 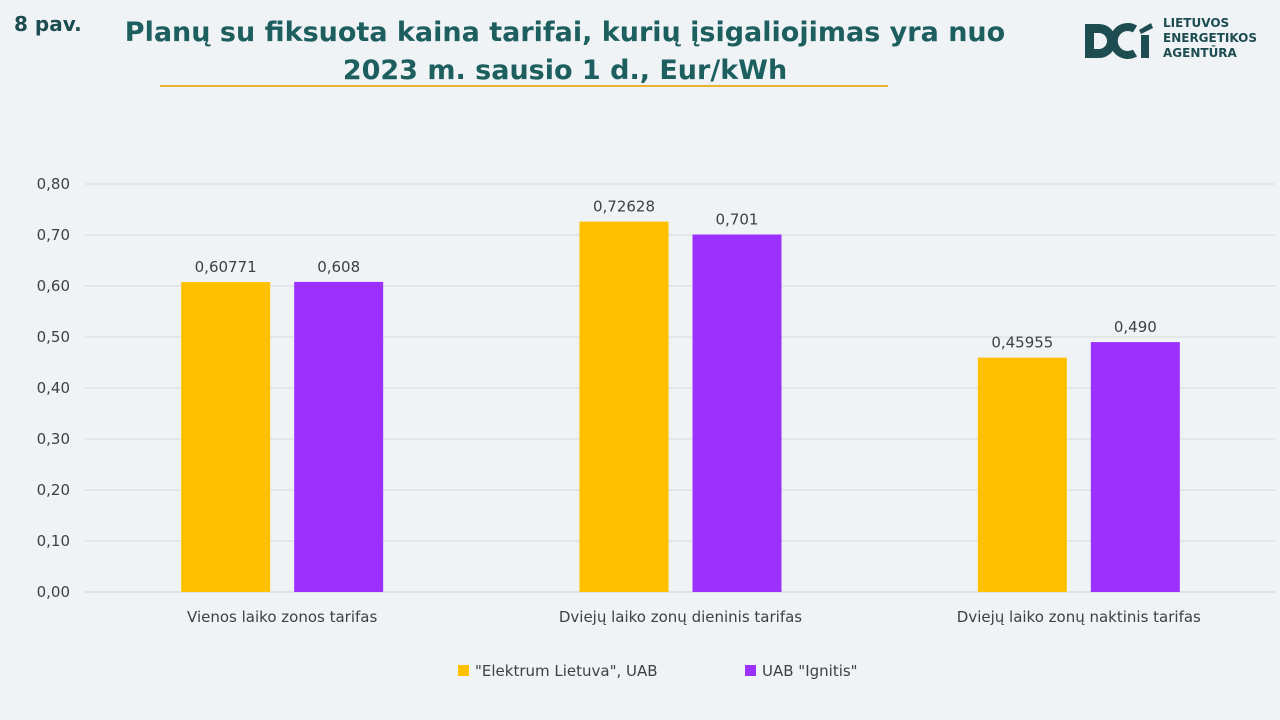 What do you see at coordinates (463, 670) in the screenshot?
I see `legend-swatch-elektrum` at bounding box center [463, 670].